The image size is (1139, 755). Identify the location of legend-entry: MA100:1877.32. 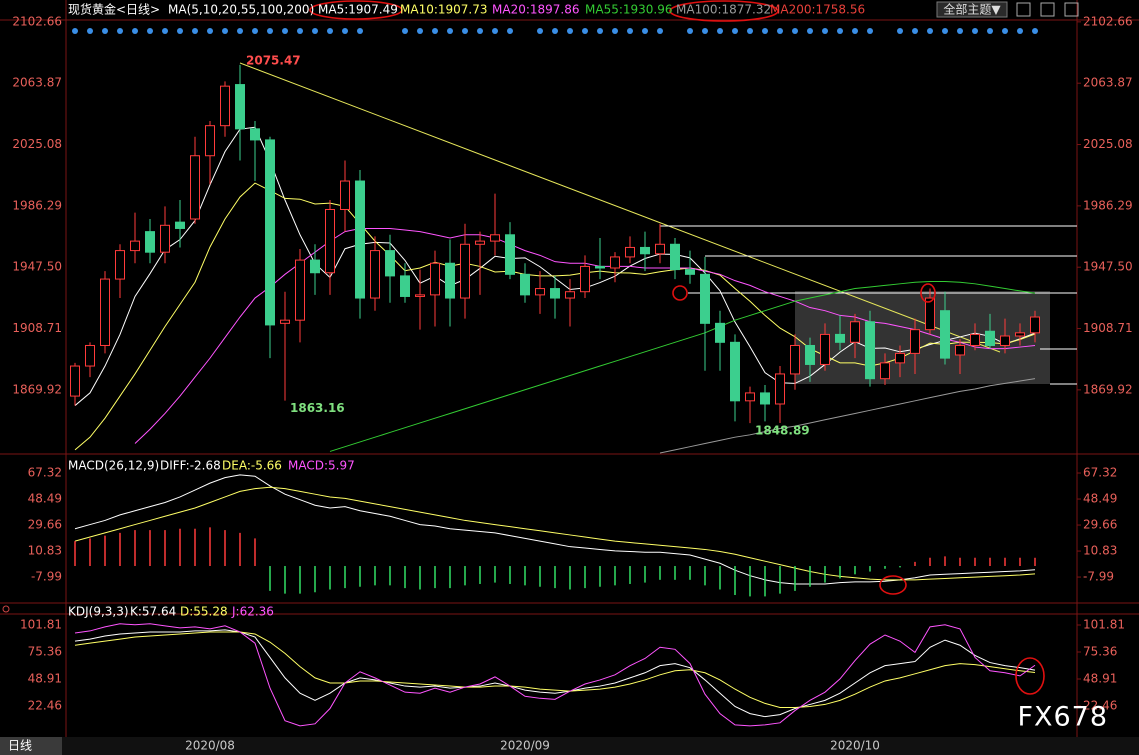
(723, 10).